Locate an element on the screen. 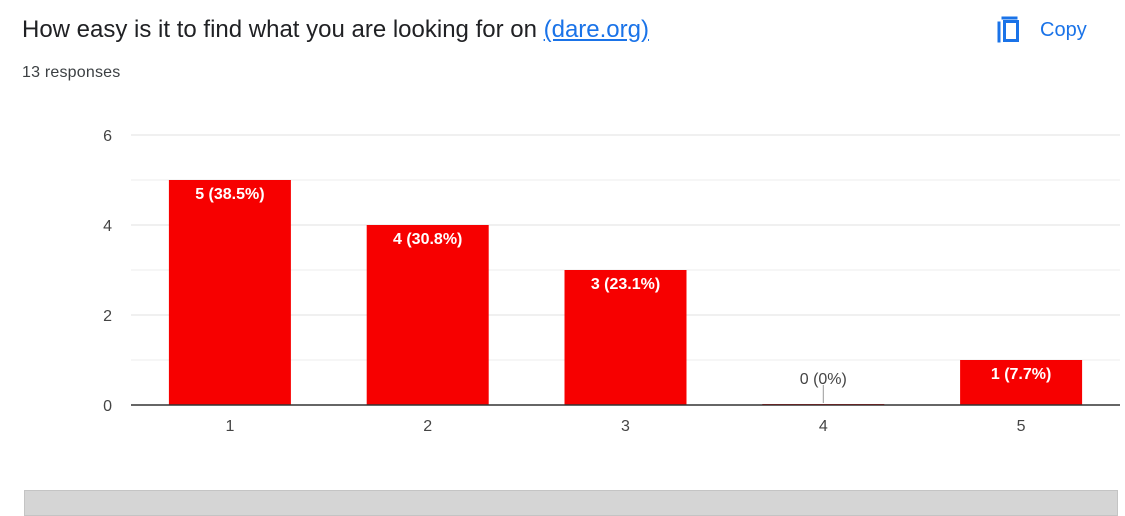  question-link: (dare.org) is located at coordinates (596, 29).